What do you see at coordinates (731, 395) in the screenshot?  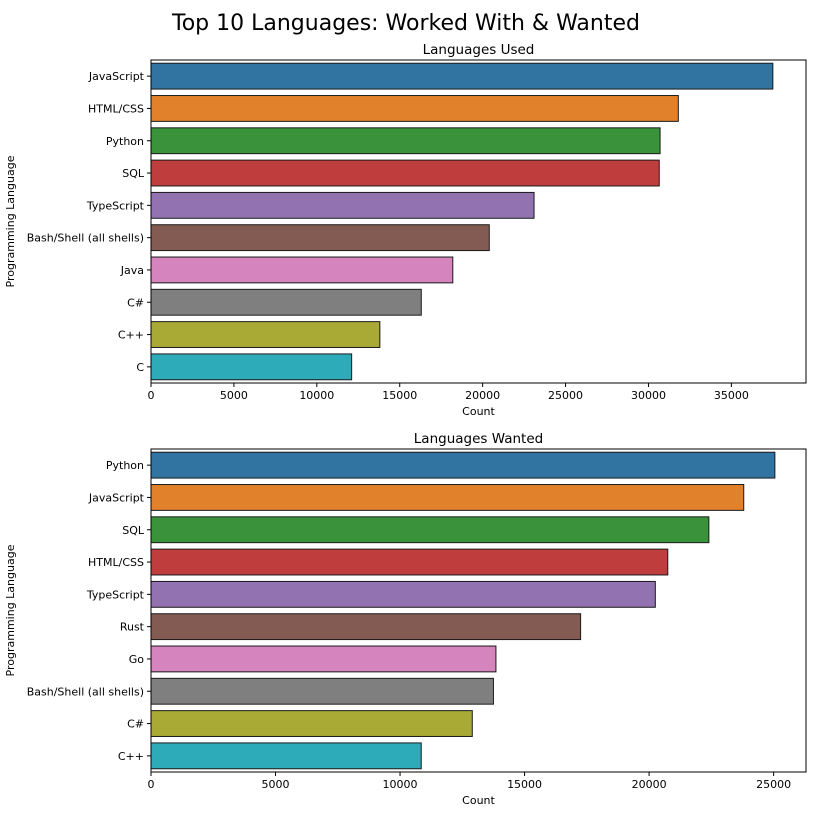 I see `chart-1-xtick-label-8: 35000` at bounding box center [731, 395].